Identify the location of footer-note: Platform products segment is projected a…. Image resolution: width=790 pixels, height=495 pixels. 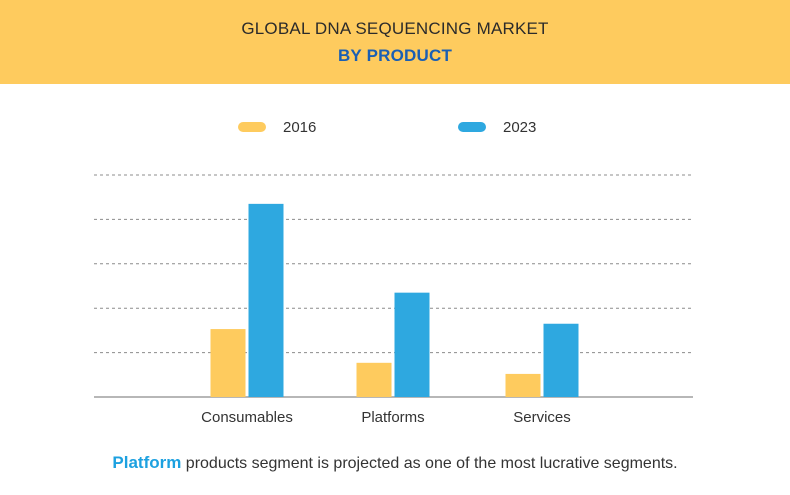
(395, 463).